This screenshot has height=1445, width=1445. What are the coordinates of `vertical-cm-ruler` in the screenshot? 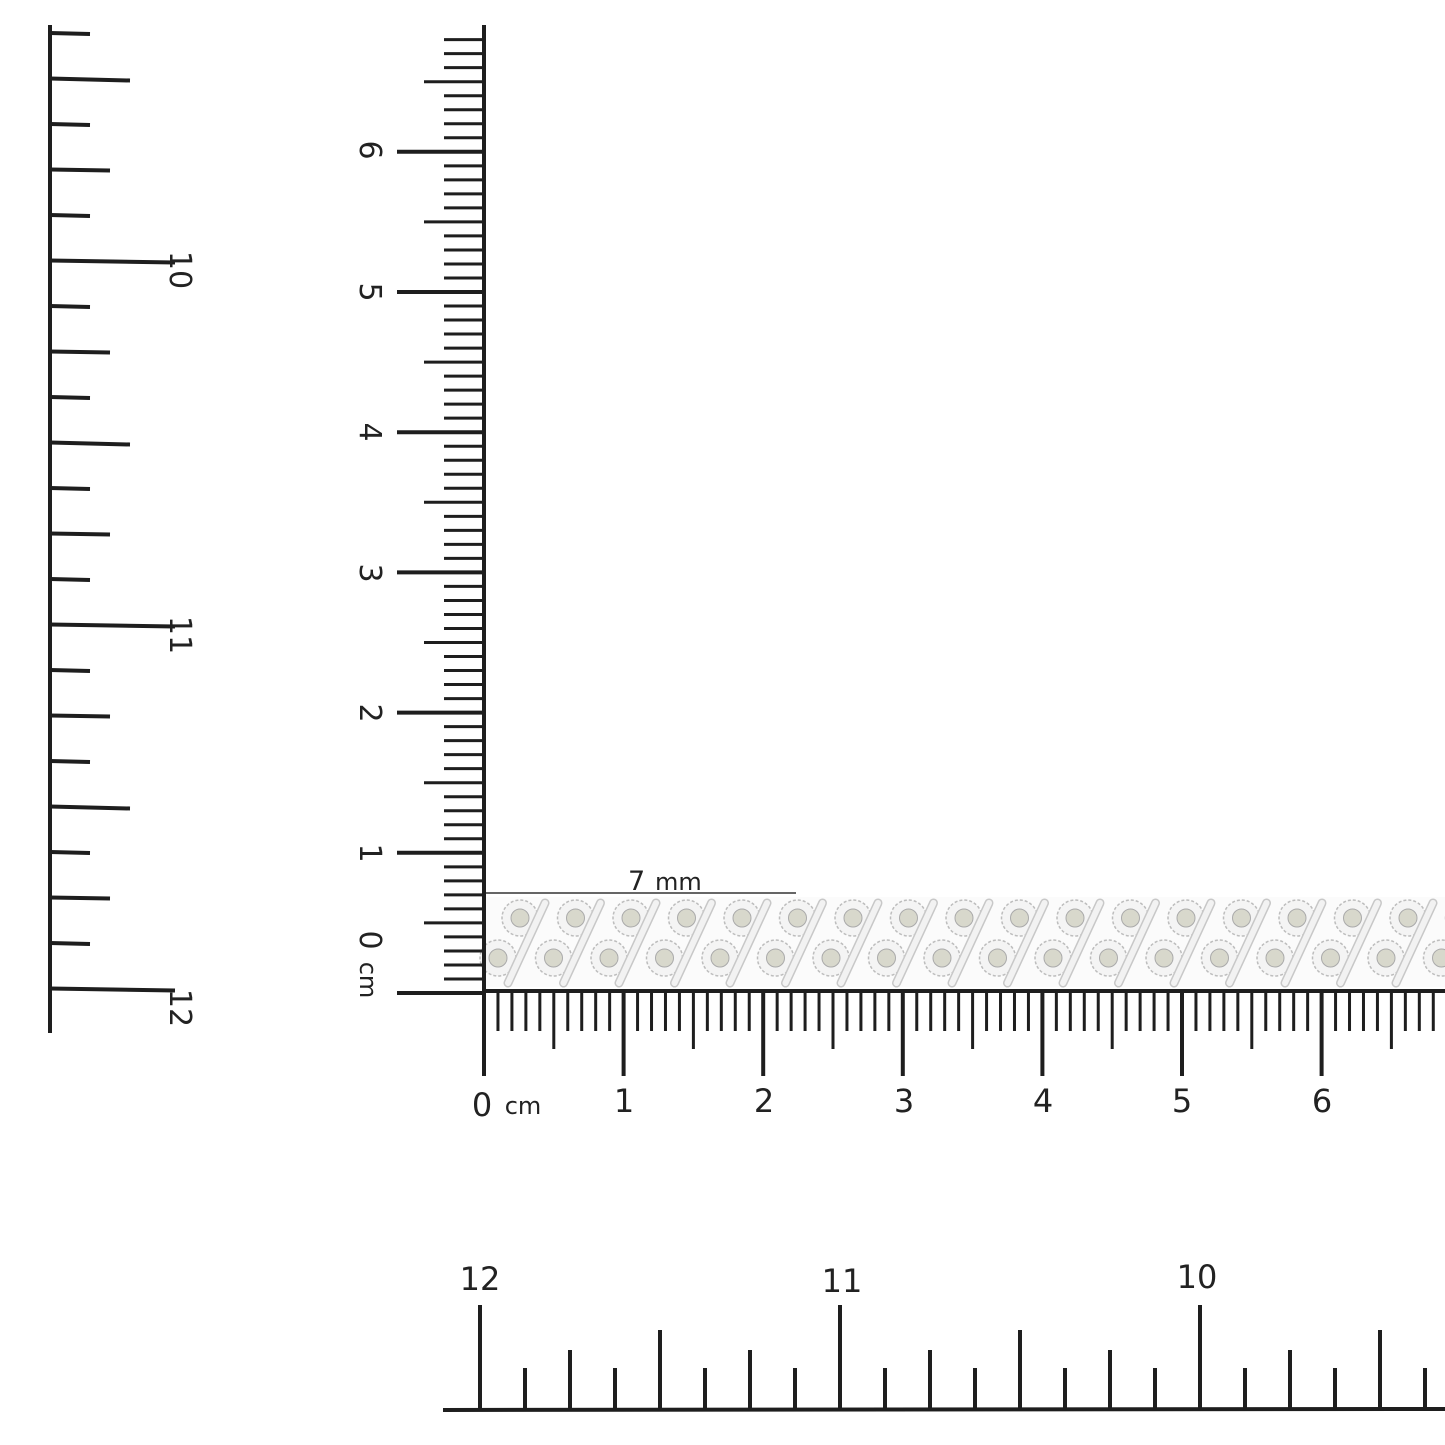 It's located at (441, 510).